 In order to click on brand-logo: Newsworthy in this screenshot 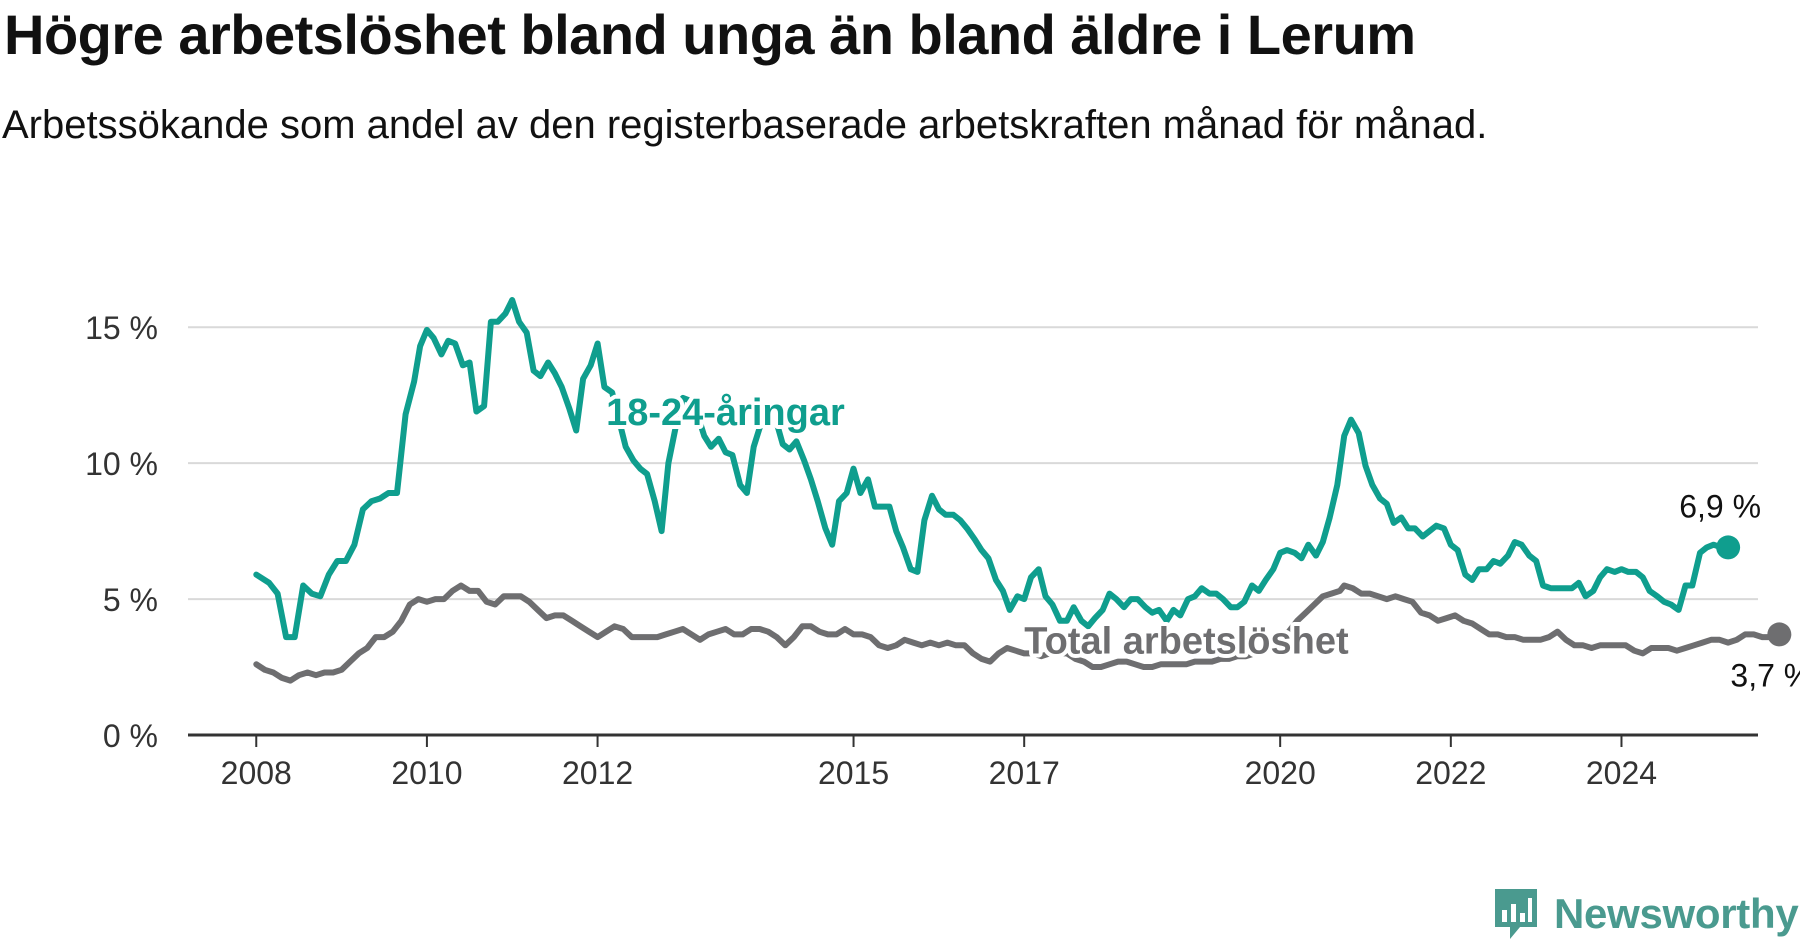, I will do `click(1645, 914)`.